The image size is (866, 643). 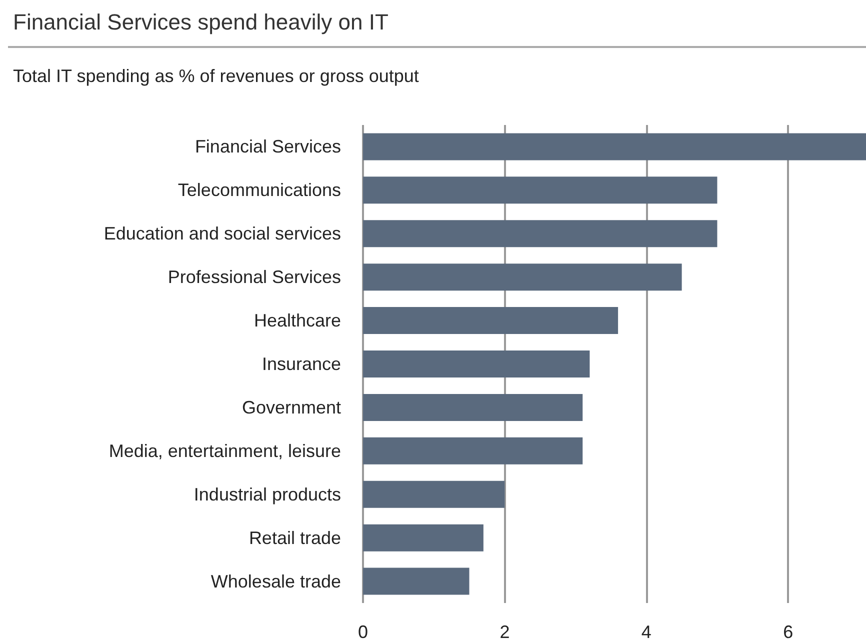 I want to click on y-tick-label: Healthcare, so click(x=297, y=320).